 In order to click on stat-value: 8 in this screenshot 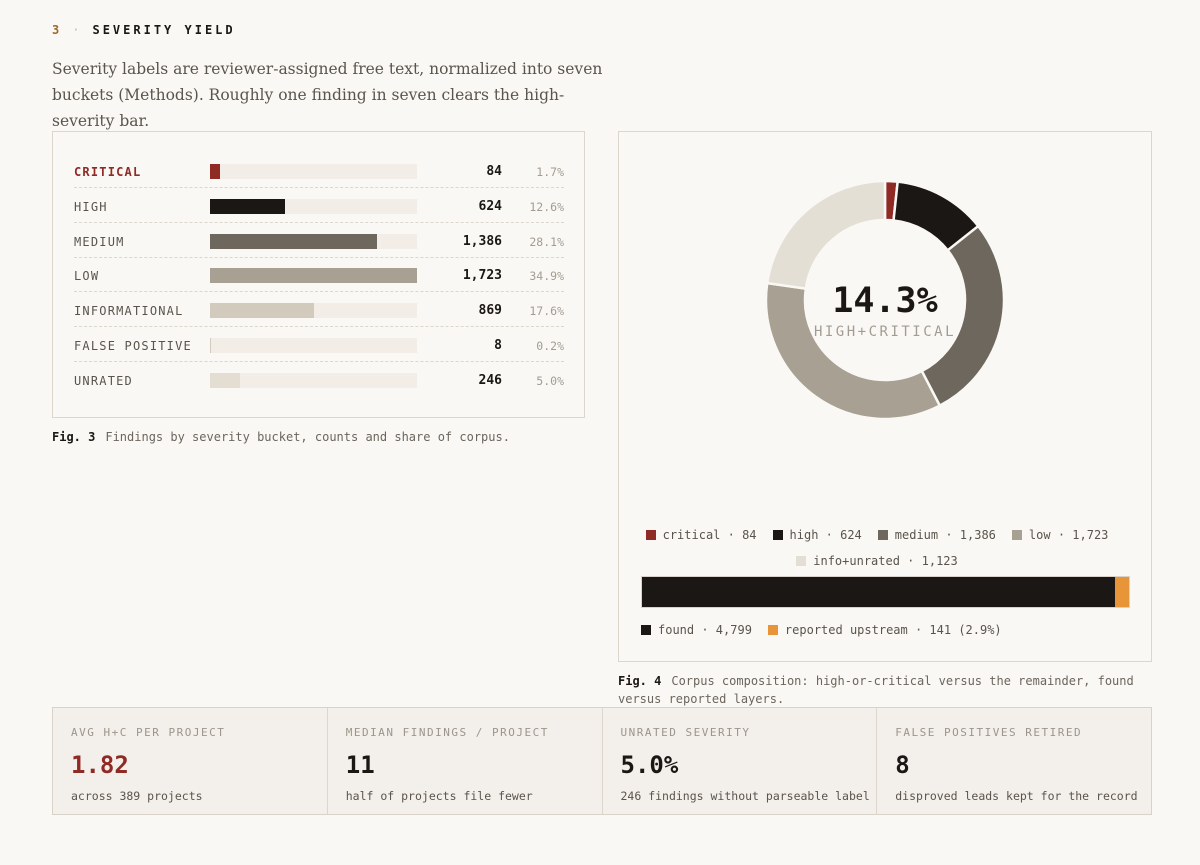, I will do `click(902, 765)`.